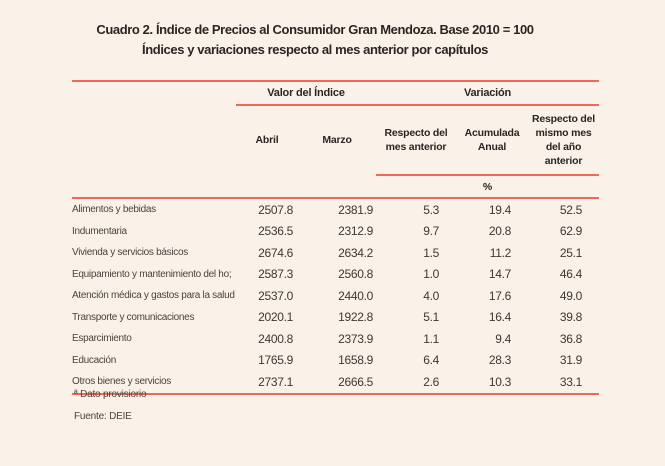 This screenshot has width=665, height=466. I want to click on row-label: Indumentaria, so click(99, 231).